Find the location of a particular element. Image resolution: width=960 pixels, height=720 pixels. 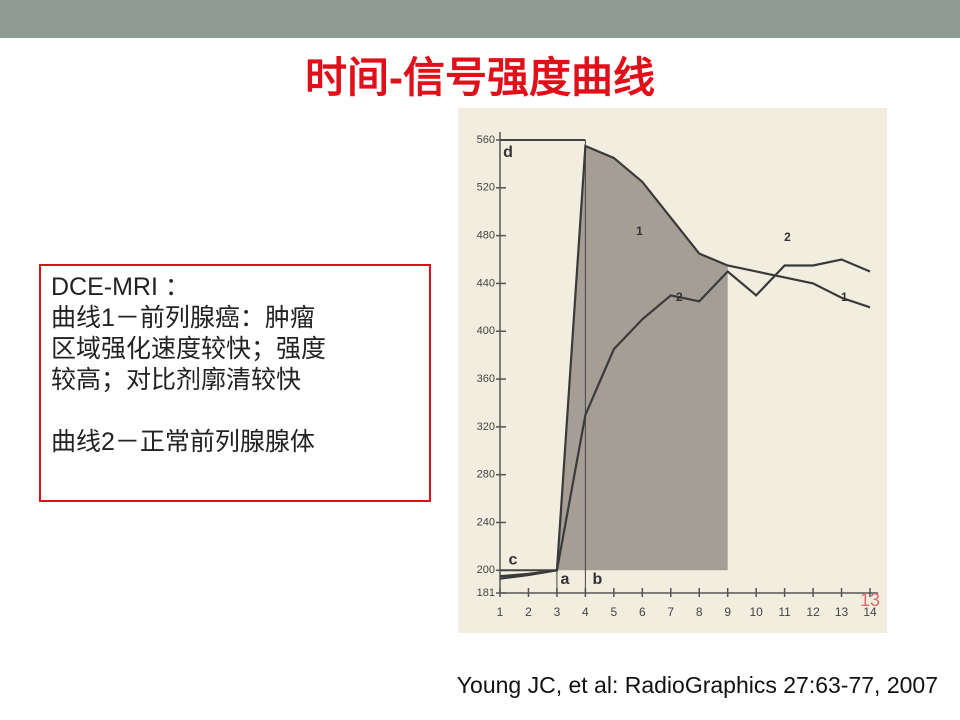

annotation: c is located at coordinates (513, 560).